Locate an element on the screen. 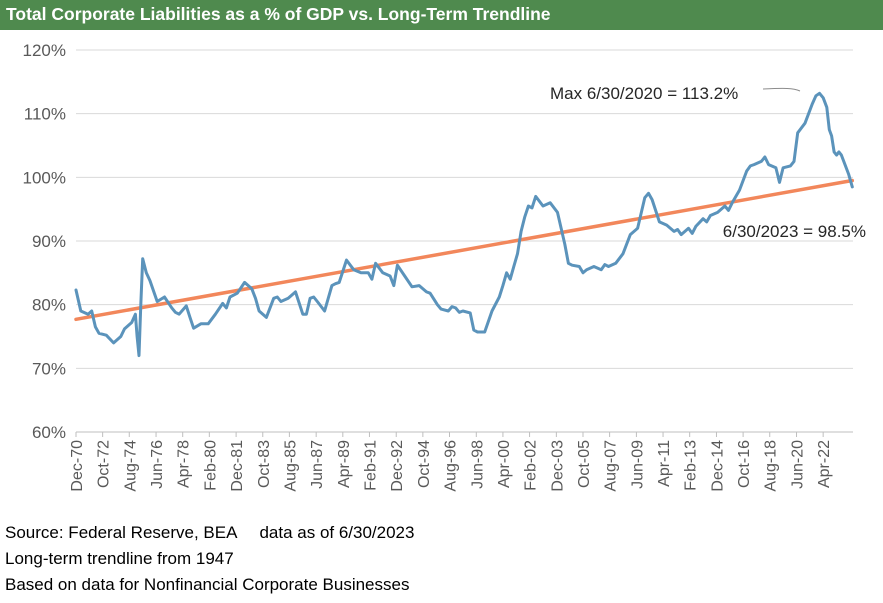 This screenshot has height=603, width=883. y-tick-label: 110% is located at coordinates (45, 114).